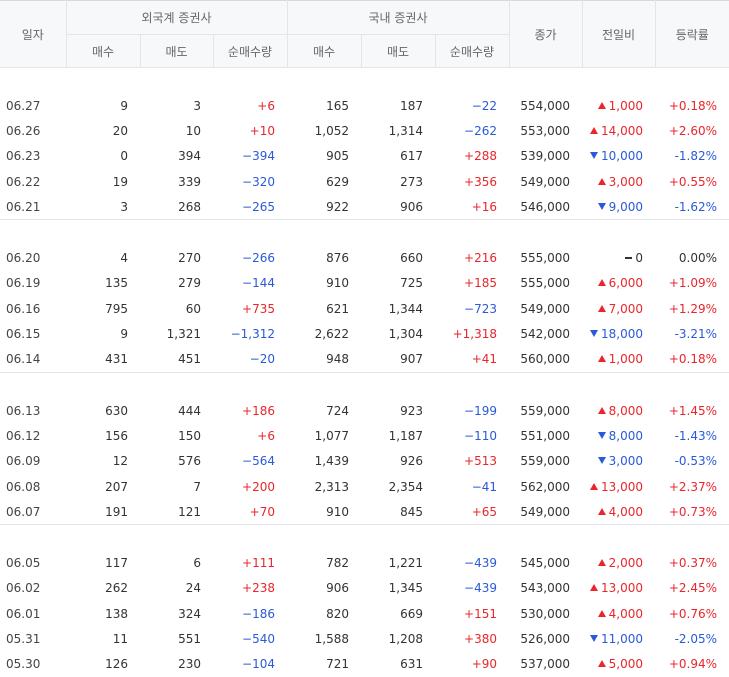 The height and width of the screenshot is (677, 729). What do you see at coordinates (23, 206) in the screenshot?
I see `cell-date-value: 06.21` at bounding box center [23, 206].